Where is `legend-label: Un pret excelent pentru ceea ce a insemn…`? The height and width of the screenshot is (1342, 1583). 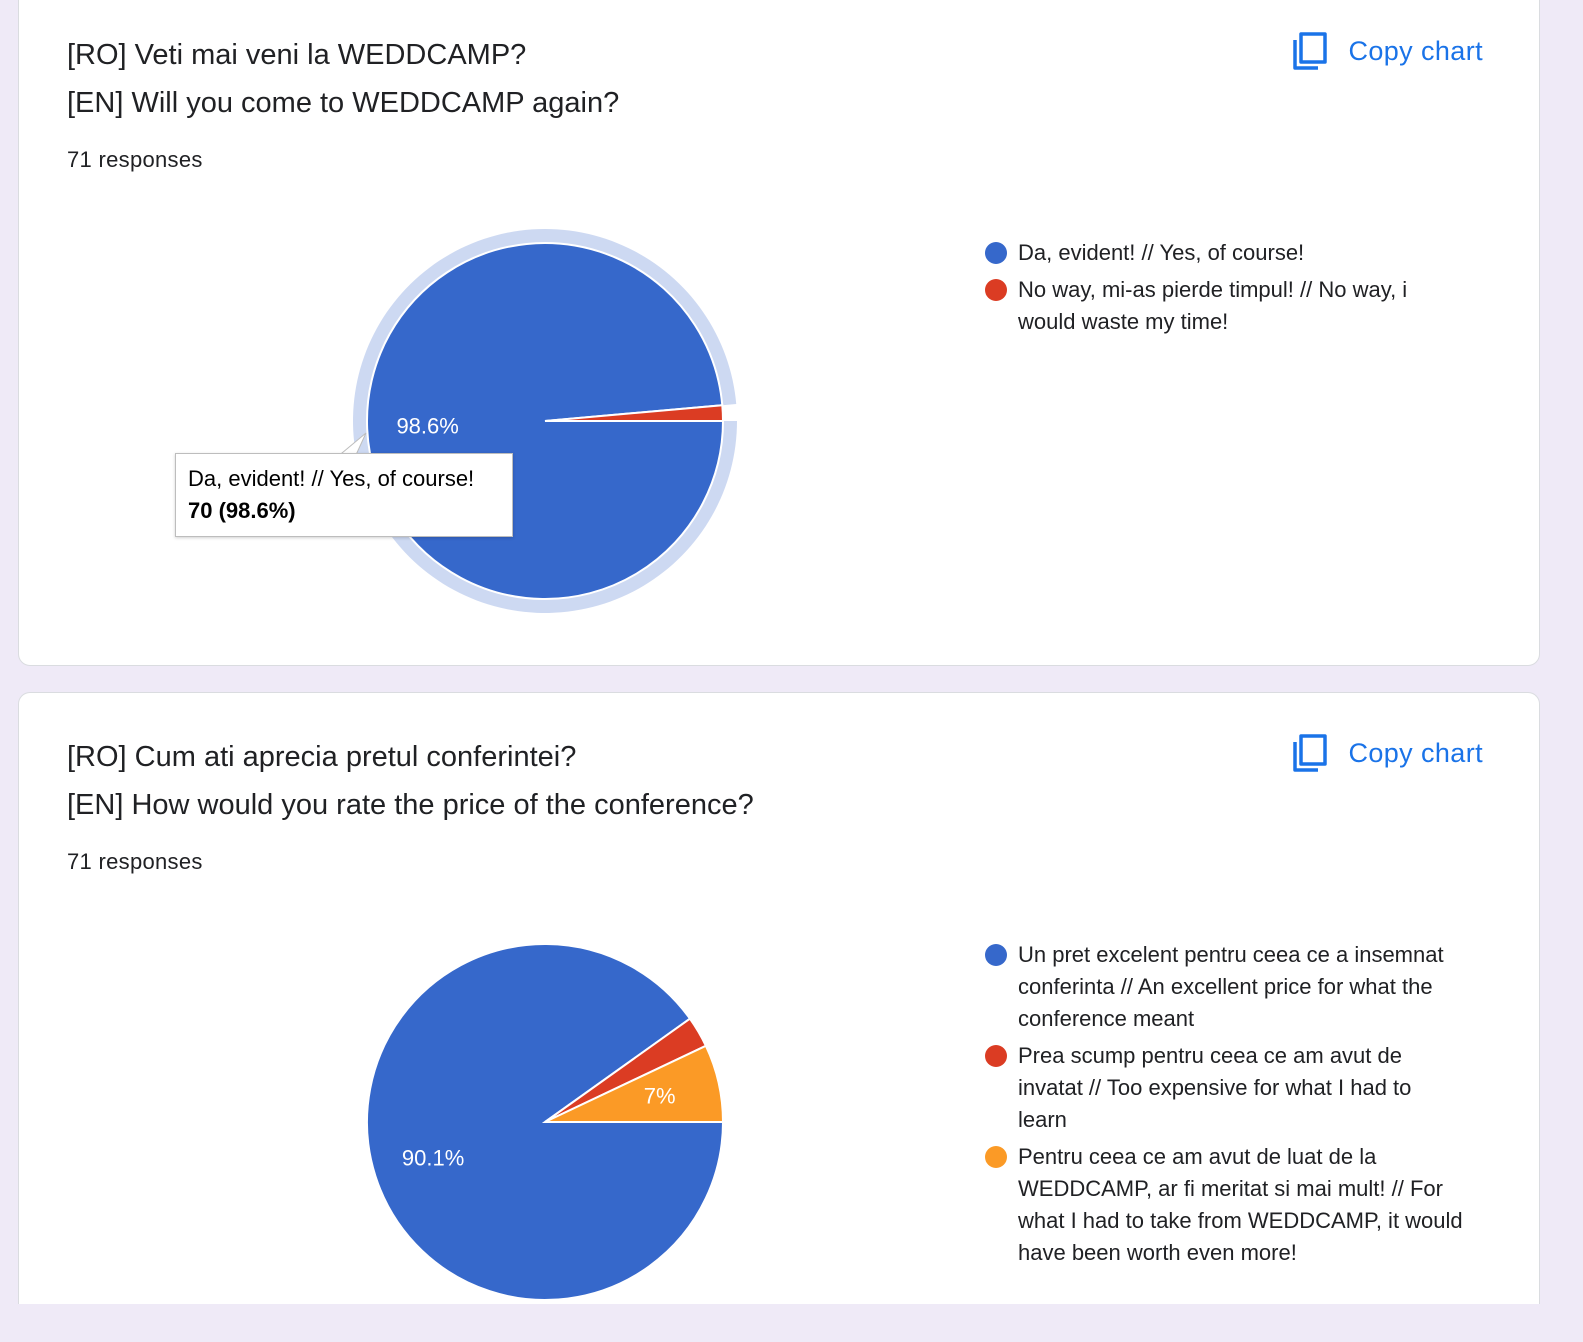 legend-label: Un pret excelent pentru ceea ce a insemn… is located at coordinates (1231, 986).